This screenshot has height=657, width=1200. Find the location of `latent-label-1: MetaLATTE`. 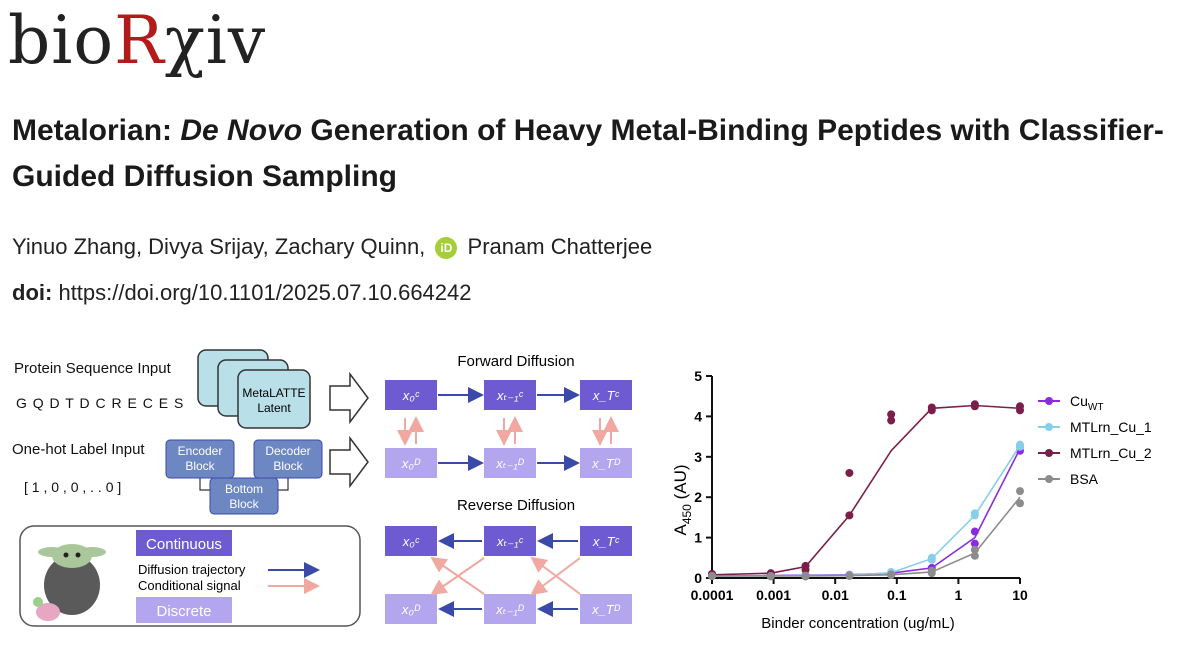

latent-label-1: MetaLATTE is located at coordinates (273, 393).